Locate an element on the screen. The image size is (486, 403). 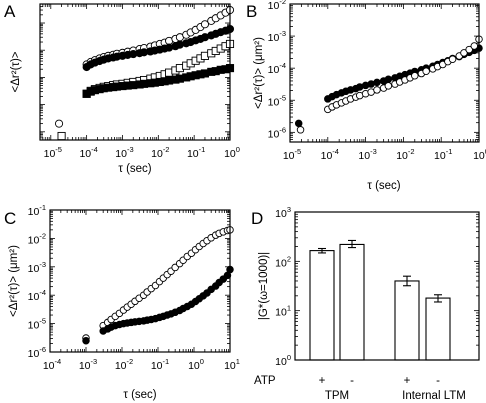
y-tick-label: 10⁻¹ is located at coordinates (37, 210).